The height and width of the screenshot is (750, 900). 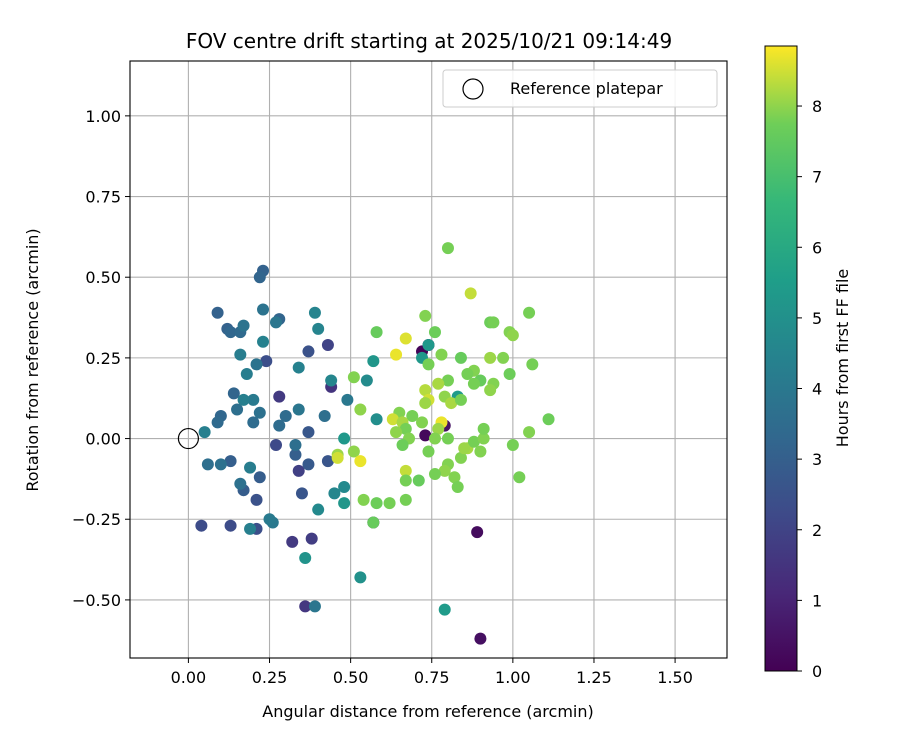 What do you see at coordinates (101, 358) in the screenshot?
I see `y-axis-ticks: −0.50 −0.25 0.00 0.25 0.50 0.75 1.00` at bounding box center [101, 358].